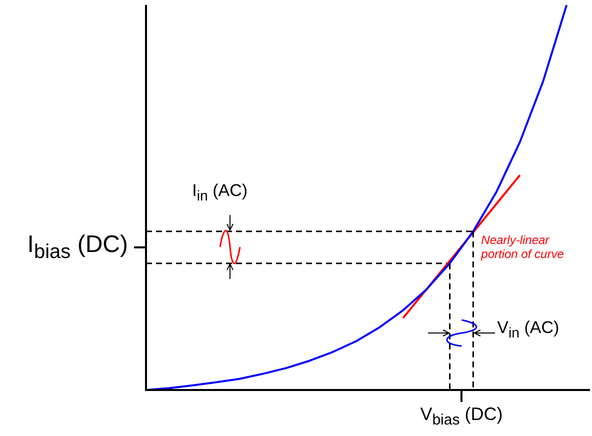 Image resolution: width=592 pixels, height=436 pixels. What do you see at coordinates (522, 247) in the screenshot?
I see `annotation: Nearly-linear portion of curve` at bounding box center [522, 247].